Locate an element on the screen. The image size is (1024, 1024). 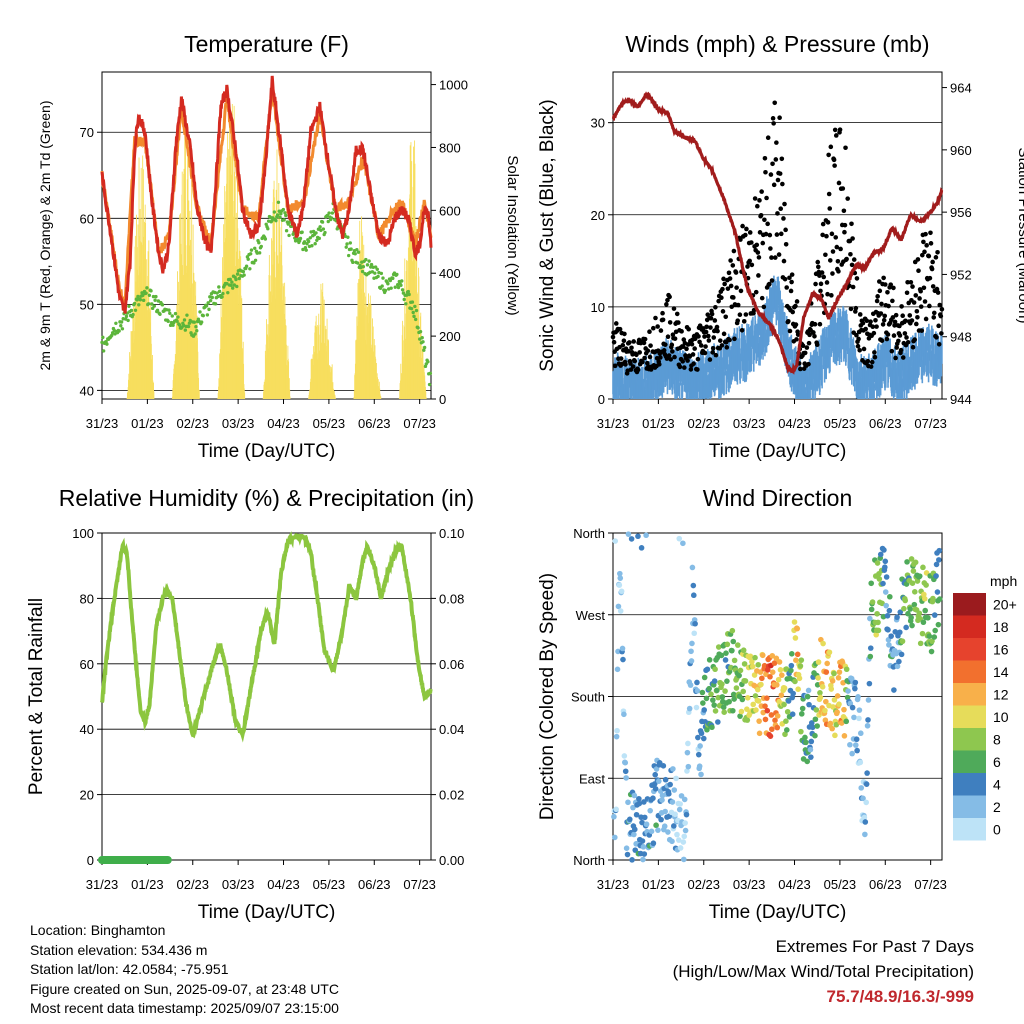
x-tick-label: 04/23 is located at coordinates (283, 423).